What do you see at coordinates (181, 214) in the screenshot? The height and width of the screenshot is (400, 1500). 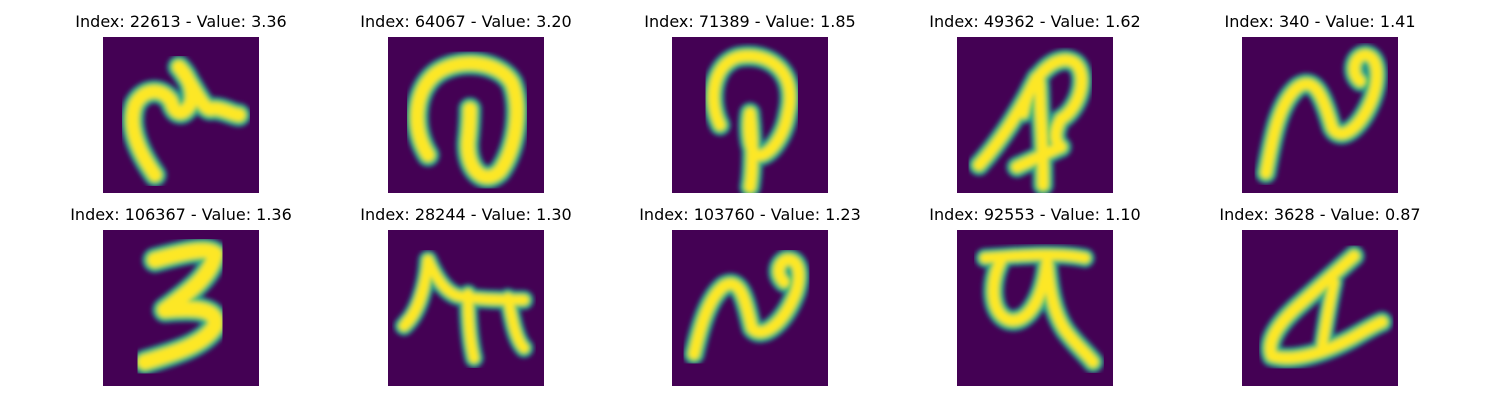 I see `panel-title: Index: 106367 - Value: 1.36` at bounding box center [181, 214].